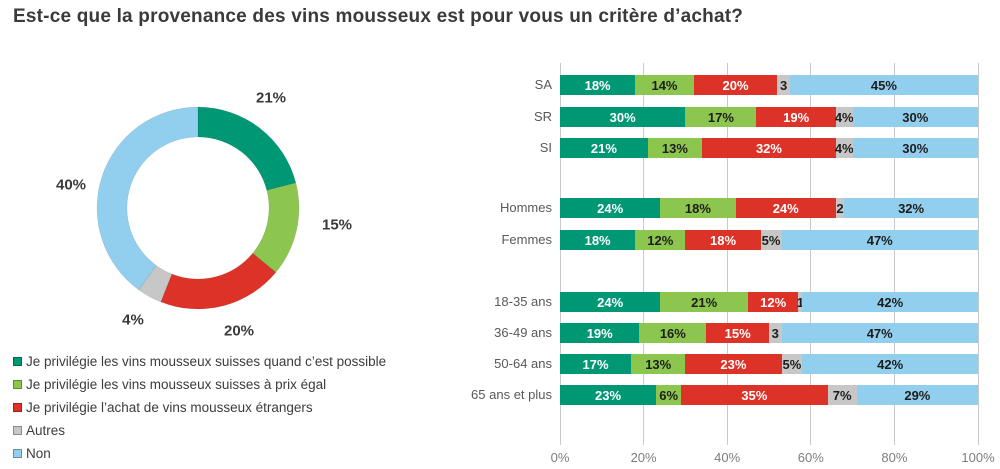 Image resolution: width=1000 pixels, height=469 pixels. What do you see at coordinates (523, 363) in the screenshot?
I see `category-label: 50-64 ans` at bounding box center [523, 363].